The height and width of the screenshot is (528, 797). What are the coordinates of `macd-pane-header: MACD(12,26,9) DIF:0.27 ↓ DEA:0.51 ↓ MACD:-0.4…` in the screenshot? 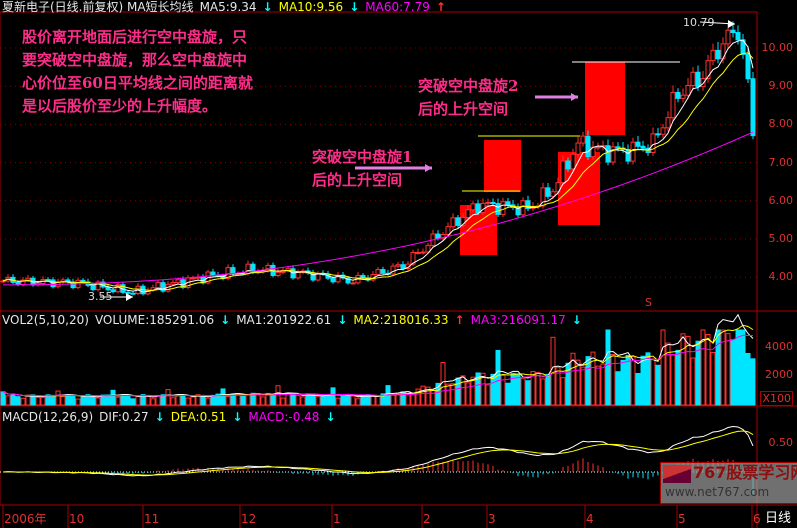 It's located at (172, 417).